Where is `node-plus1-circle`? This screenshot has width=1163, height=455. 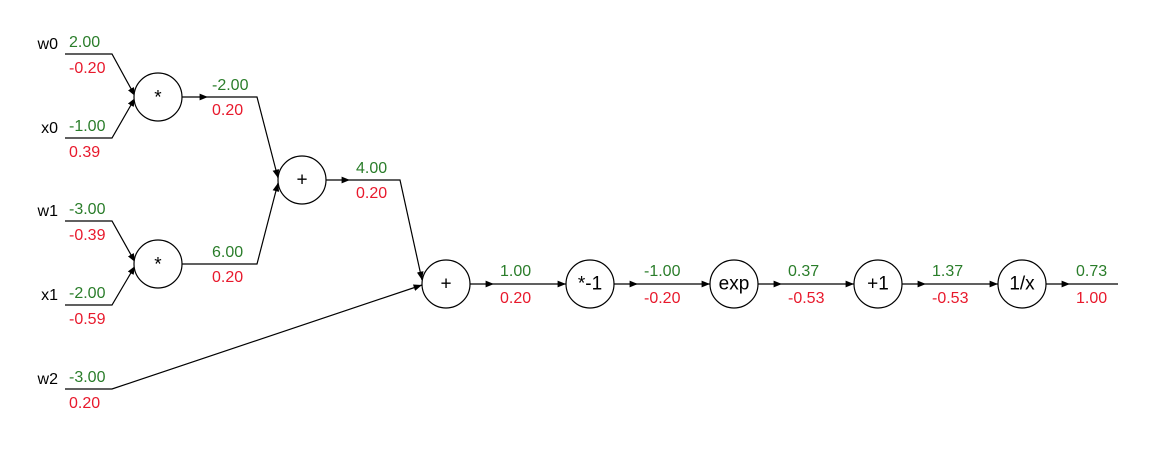 node-plus1-circle is located at coordinates (878, 284).